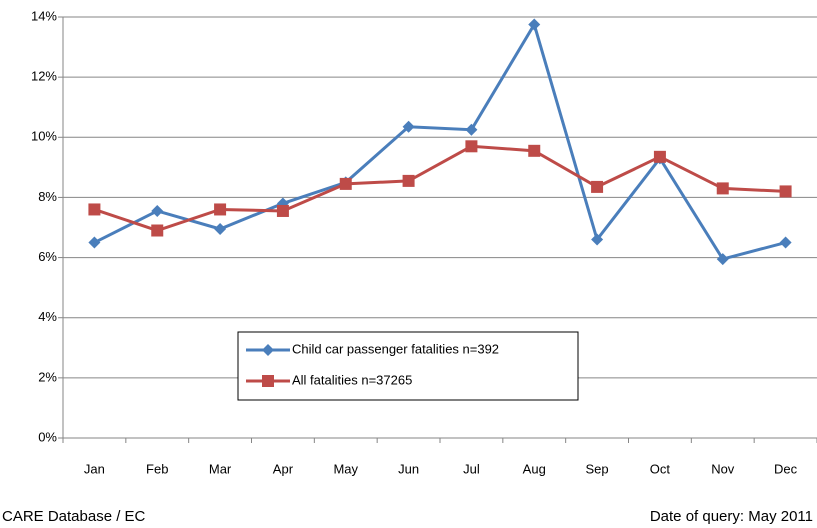 The width and height of the screenshot is (817, 528). What do you see at coordinates (283, 468) in the screenshot?
I see `x-tick-label: Apr` at bounding box center [283, 468].